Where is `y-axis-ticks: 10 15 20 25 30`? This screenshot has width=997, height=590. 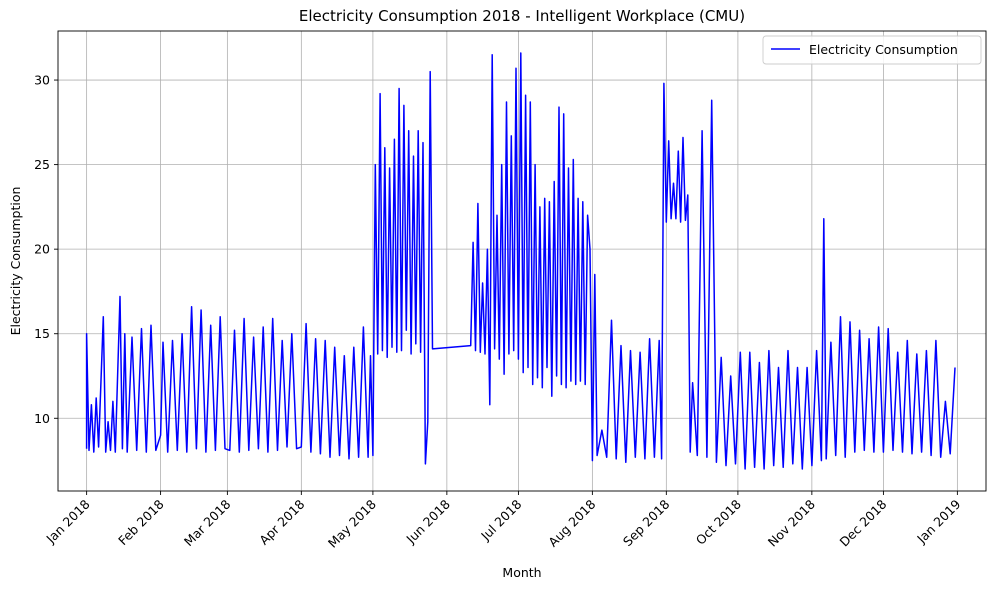 y-axis-ticks: 10 15 20 25 30 is located at coordinates (46, 249).